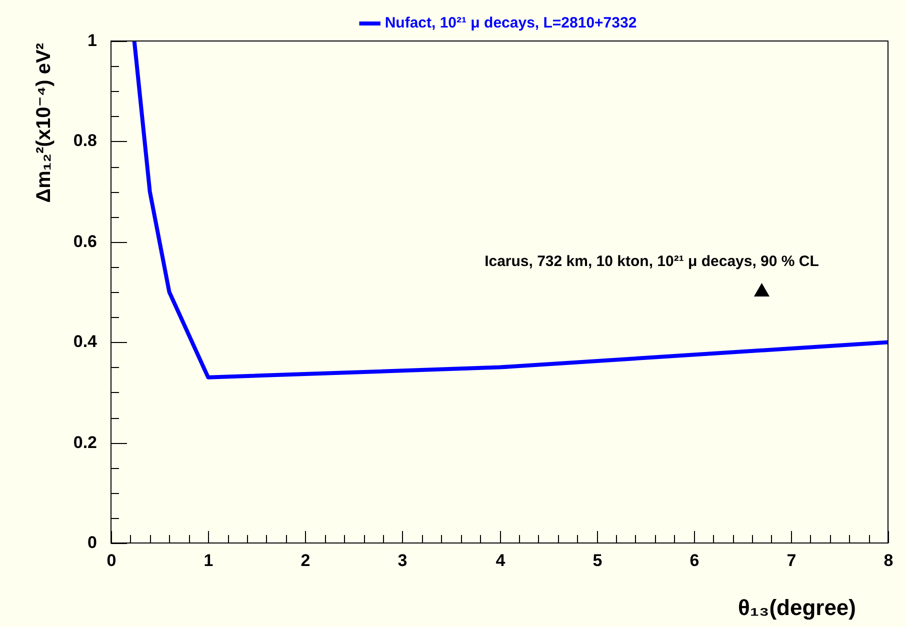  I want to click on legend-label: Nufact, 10²¹ μ decays, L=2810+7332, so click(510, 23).